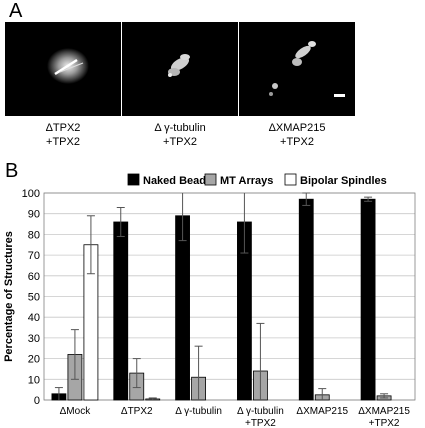 Image resolution: width=425 pixels, height=428 pixels. Describe the element at coordinates (307, 69) in the screenshot. I see `micrograph-xmap215-image` at that location.